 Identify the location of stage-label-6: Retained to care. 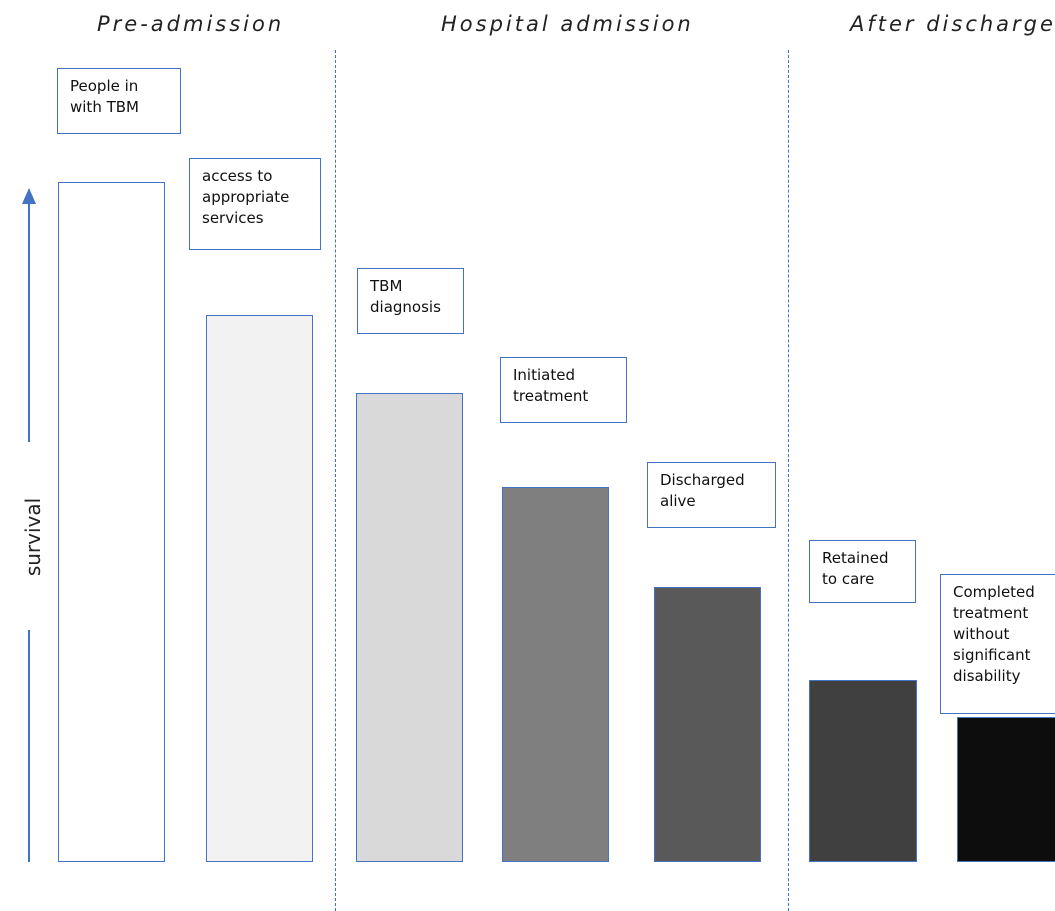
(862, 571).